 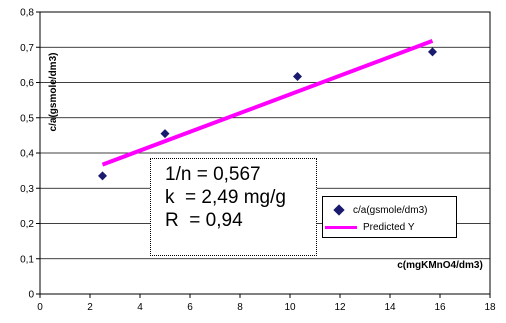 I want to click on y-tick-label: 0,8, so click(x=27, y=13).